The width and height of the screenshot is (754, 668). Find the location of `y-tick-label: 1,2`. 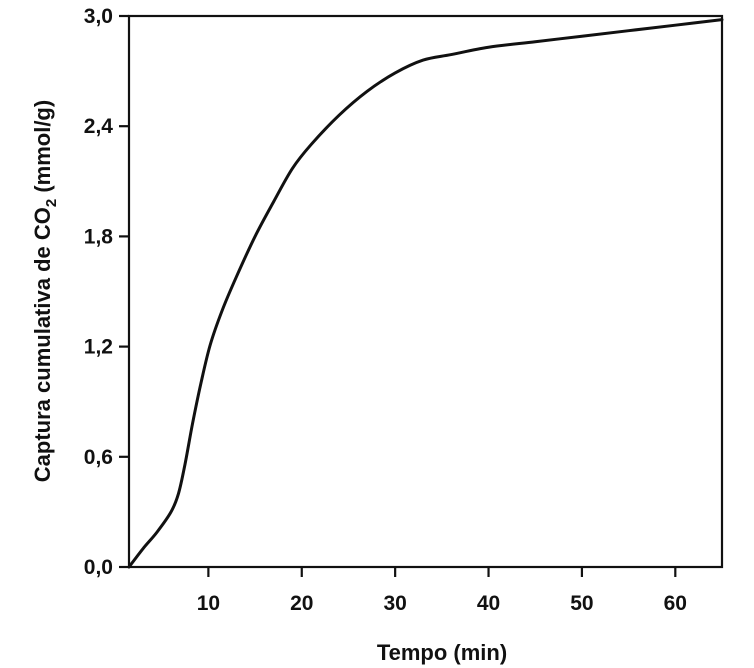

y-tick-label: 1,2 is located at coordinates (98, 347).